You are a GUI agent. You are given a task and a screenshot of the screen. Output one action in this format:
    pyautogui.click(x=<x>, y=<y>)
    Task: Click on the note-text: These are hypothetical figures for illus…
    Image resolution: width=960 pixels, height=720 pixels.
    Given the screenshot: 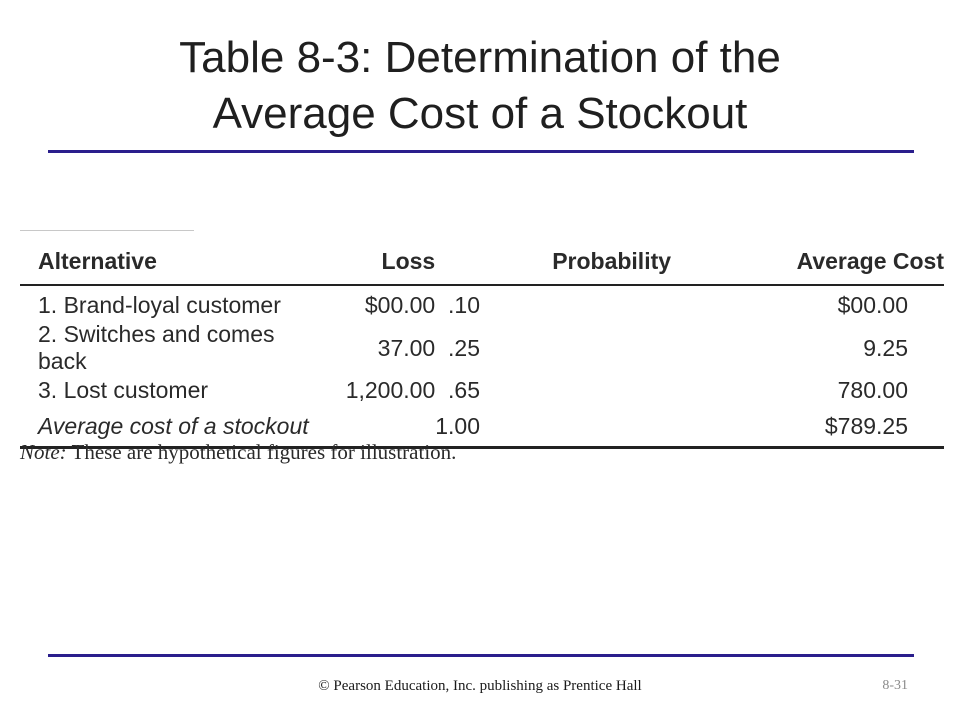 What is the action you would take?
    pyautogui.click(x=261, y=452)
    